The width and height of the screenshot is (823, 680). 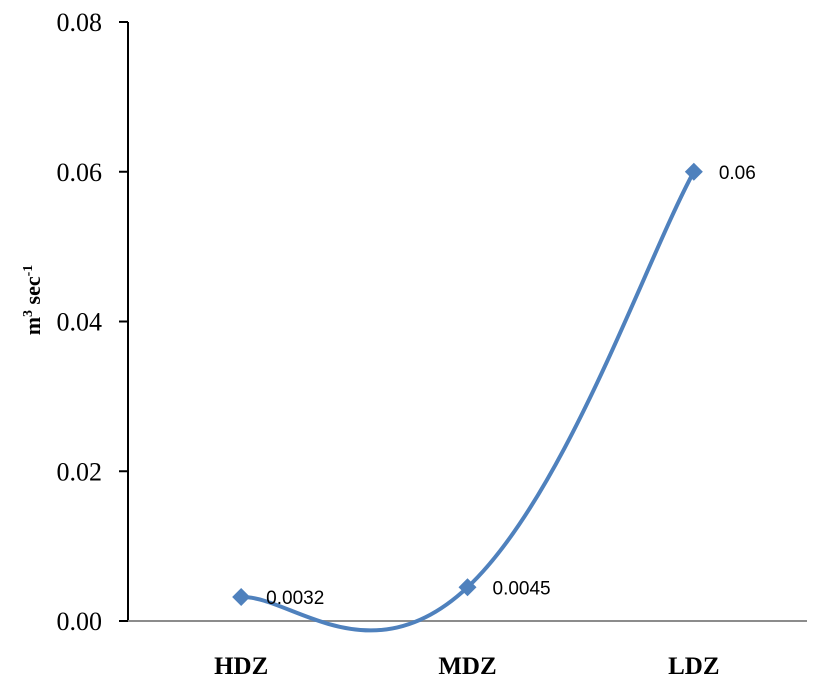 I want to click on y-axis-ticks: 0.00 0.02 0.04 0.06 0.08, so click(x=92, y=322).